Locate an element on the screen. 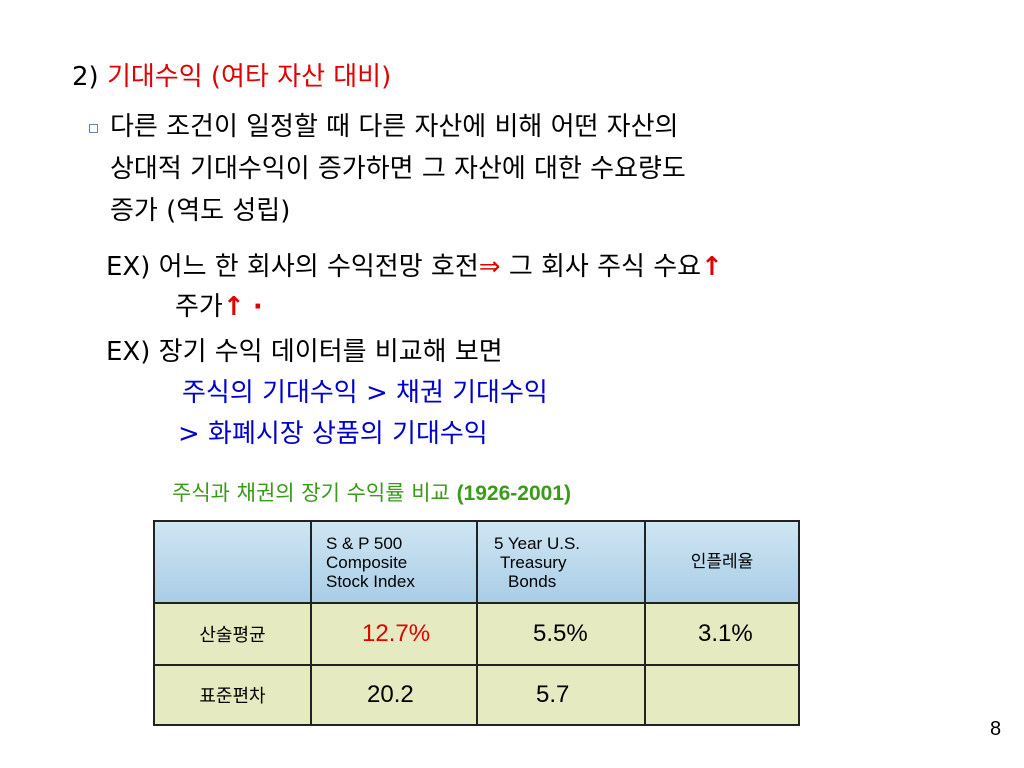  cell: 12.7% is located at coordinates (394, 634).